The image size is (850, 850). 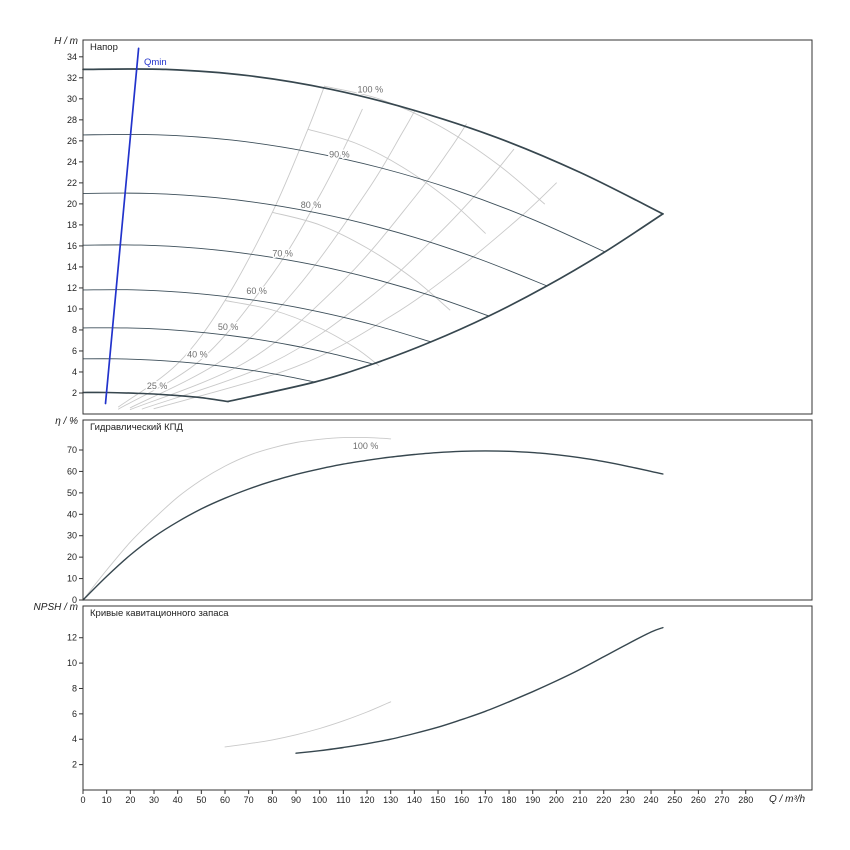 What do you see at coordinates (107, 800) in the screenshot?
I see `x-tick-label: 10` at bounding box center [107, 800].